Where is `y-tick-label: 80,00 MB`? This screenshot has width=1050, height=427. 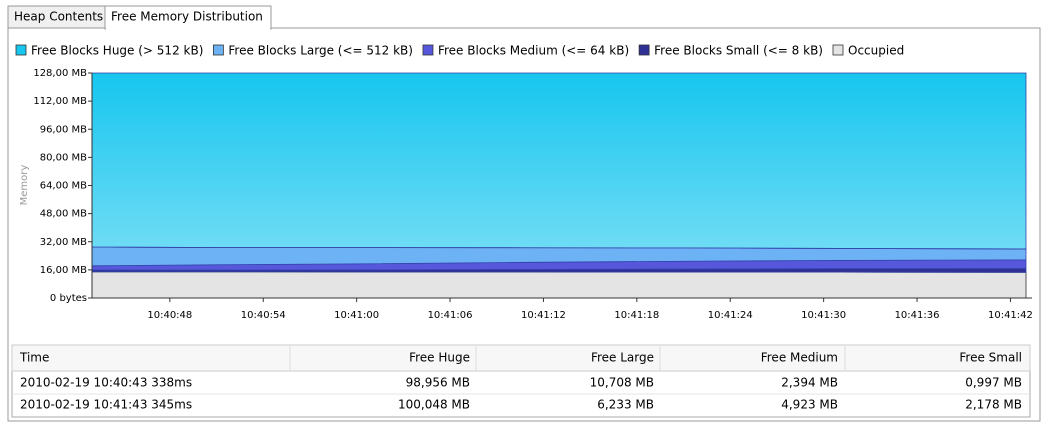 y-tick-label: 80,00 MB is located at coordinates (63, 157).